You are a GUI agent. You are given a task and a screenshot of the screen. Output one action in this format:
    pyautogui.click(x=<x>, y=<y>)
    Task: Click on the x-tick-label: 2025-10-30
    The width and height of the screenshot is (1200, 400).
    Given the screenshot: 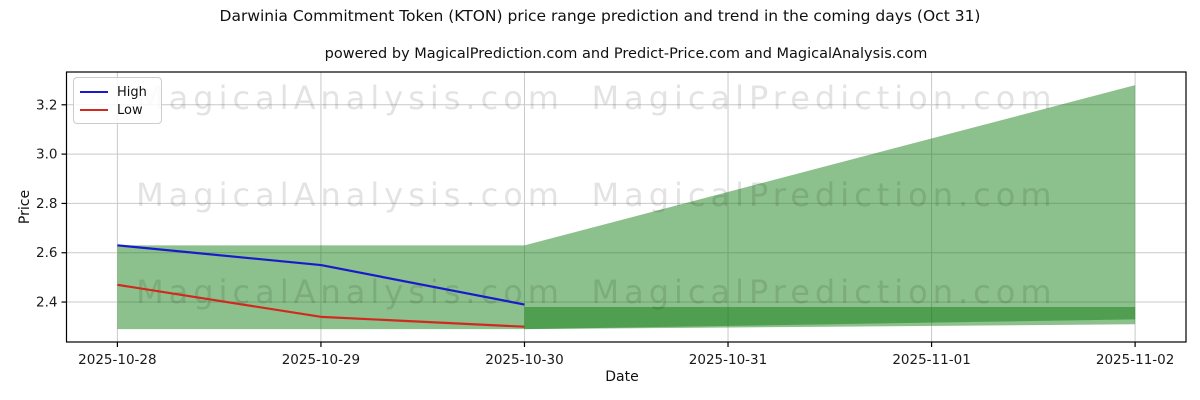 What is the action you would take?
    pyautogui.click(x=524, y=360)
    